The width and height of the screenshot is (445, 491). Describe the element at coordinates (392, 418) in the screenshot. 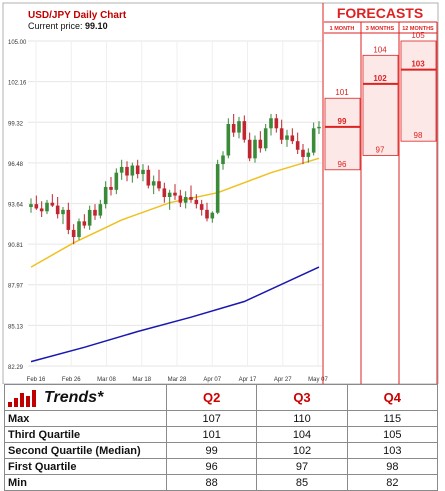

I see `cell-value: 115` at that location.